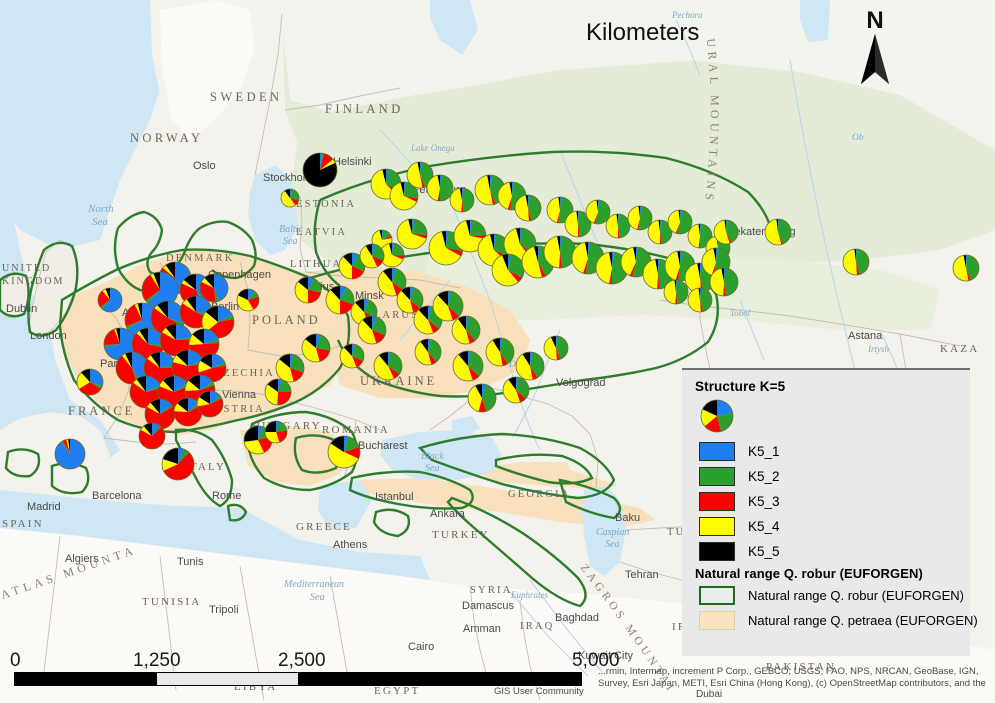 The height and width of the screenshot is (703, 995). What do you see at coordinates (827, 451) in the screenshot?
I see `legend-item-k5_1: K5_1` at bounding box center [827, 451].